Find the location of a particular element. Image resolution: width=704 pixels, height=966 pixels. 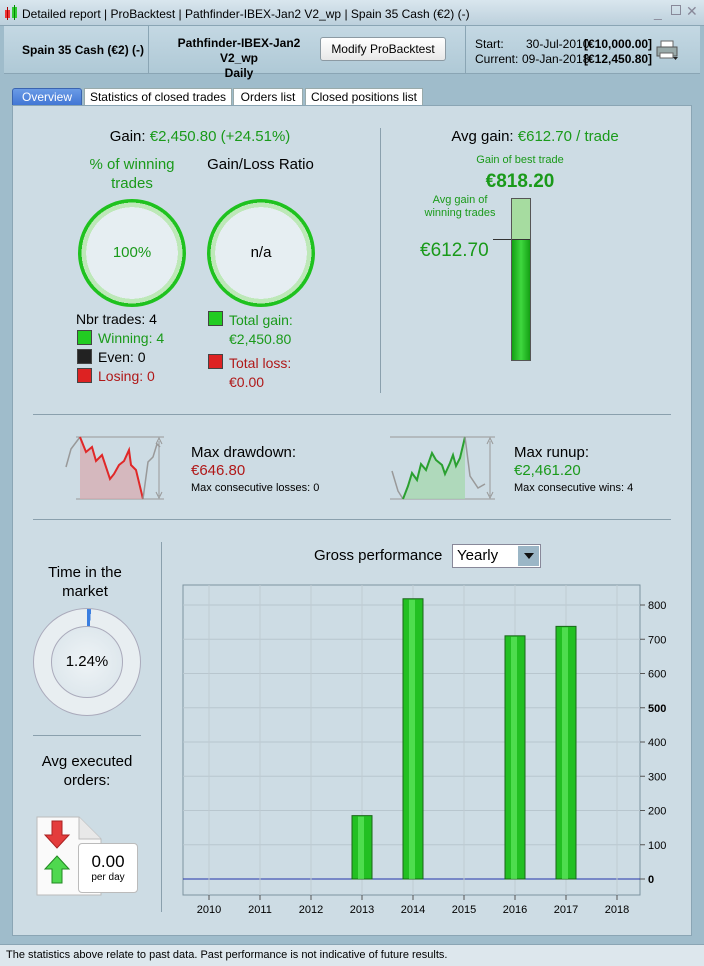

total-loss: Total loss: €0.00 is located at coordinates (260, 373).